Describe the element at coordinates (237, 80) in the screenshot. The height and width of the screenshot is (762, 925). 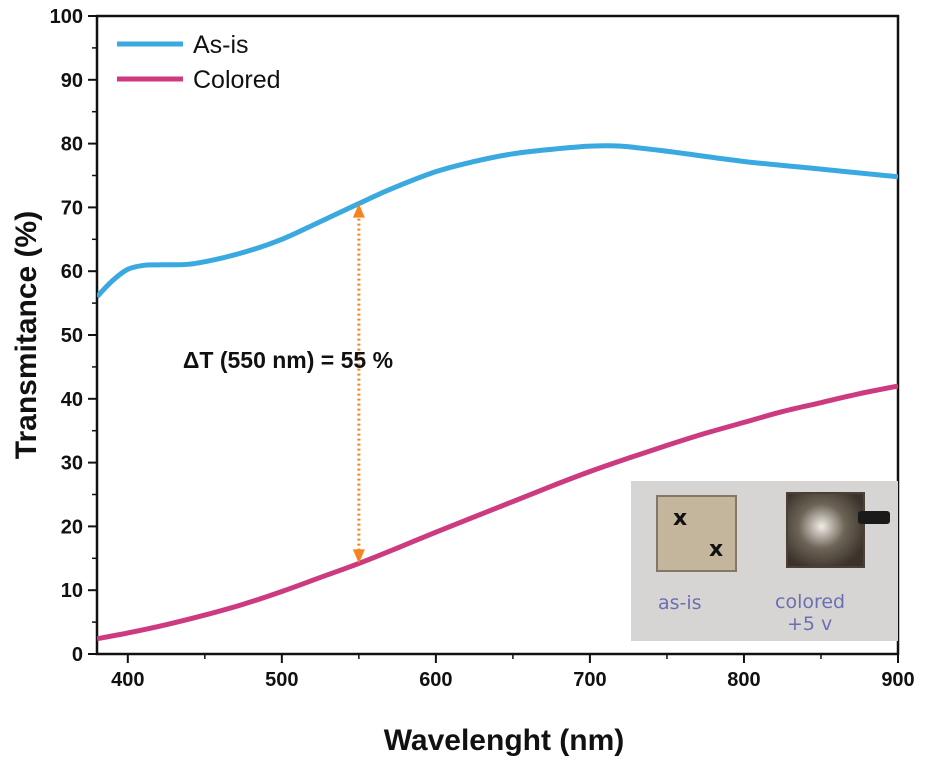
I see `legend-label-colored: Colored` at that location.